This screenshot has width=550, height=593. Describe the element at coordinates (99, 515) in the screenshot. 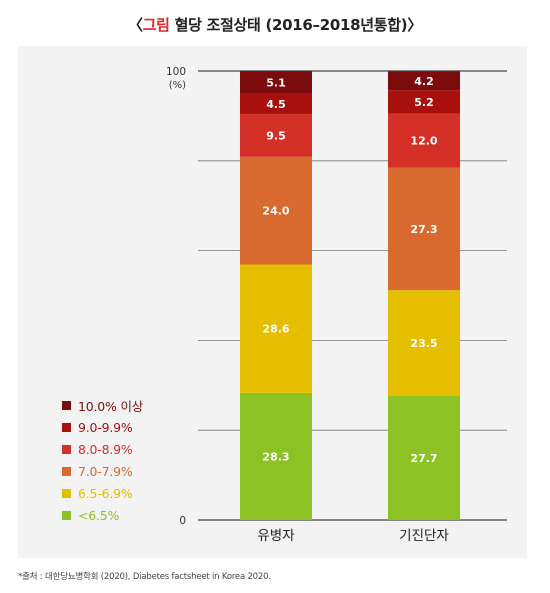

I see `legend-label: <6.5%` at that location.